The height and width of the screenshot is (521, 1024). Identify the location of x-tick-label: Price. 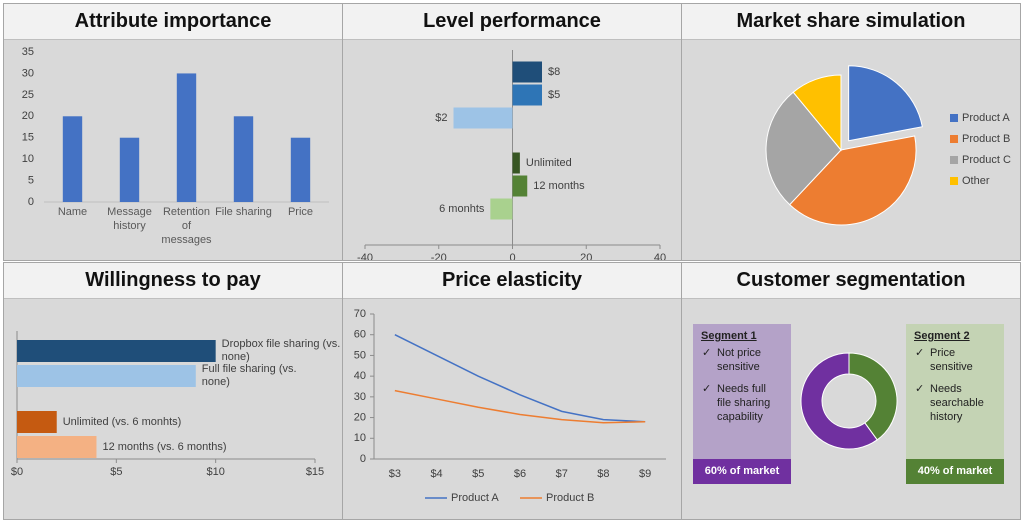
(300, 212).